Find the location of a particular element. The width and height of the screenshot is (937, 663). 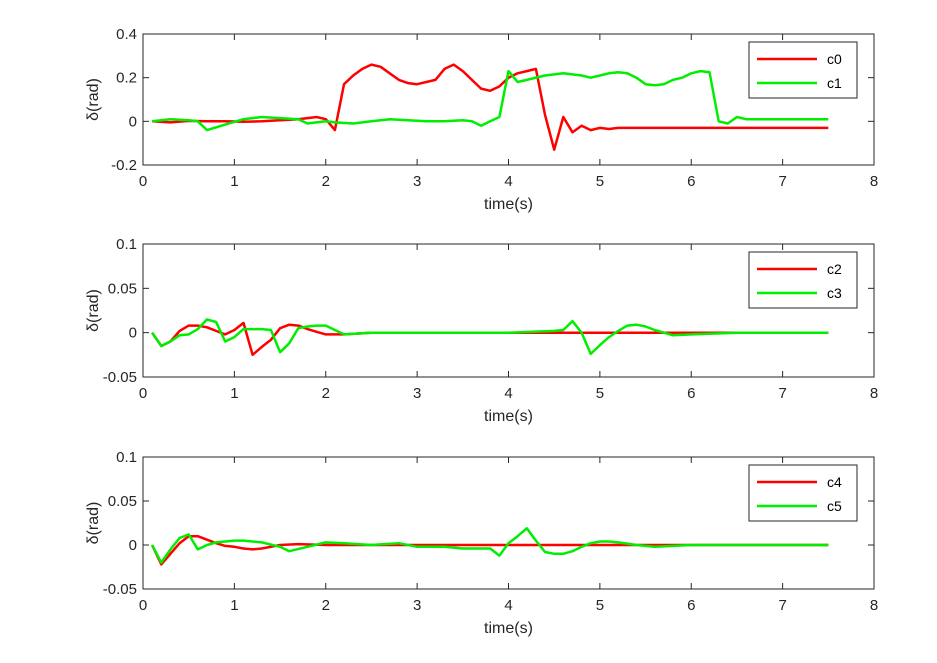

legend: c0 c1 is located at coordinates (803, 70).